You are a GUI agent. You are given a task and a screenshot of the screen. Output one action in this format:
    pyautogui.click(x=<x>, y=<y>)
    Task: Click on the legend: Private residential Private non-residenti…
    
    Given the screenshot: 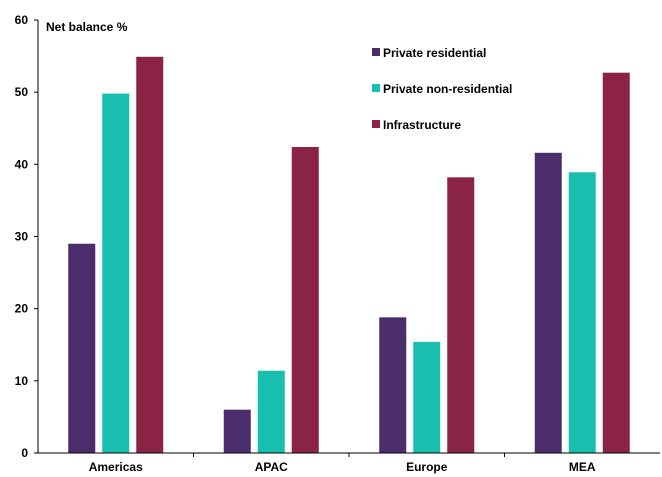 What is the action you would take?
    pyautogui.click(x=442, y=89)
    